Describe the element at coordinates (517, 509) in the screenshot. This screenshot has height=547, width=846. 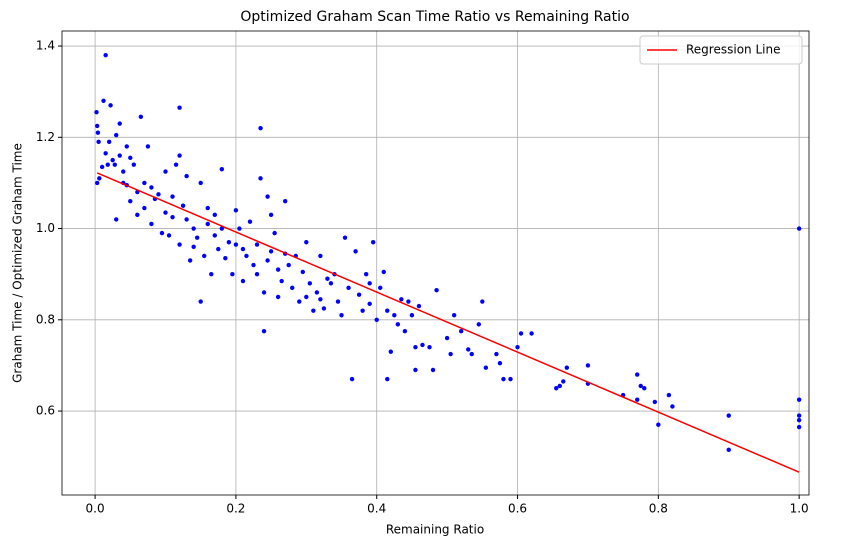
I see `x-tick-label: 0.6` at that location.